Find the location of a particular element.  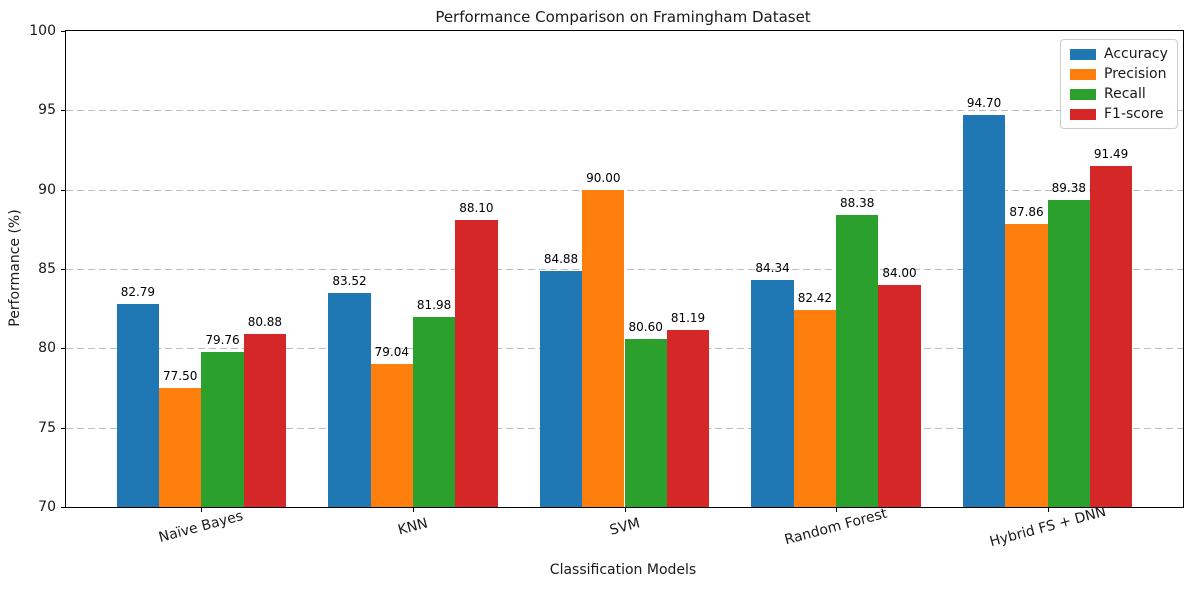

legend-swatch-recall is located at coordinates (1083, 94).